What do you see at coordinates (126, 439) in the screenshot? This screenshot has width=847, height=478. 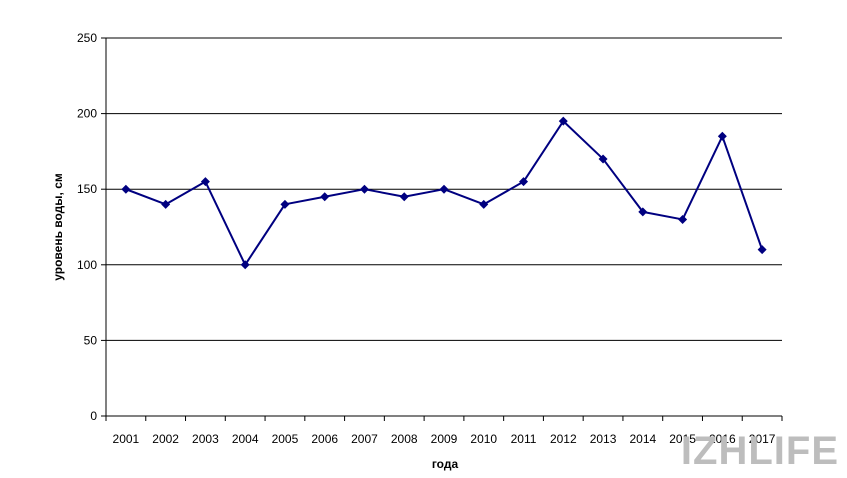 I see `x-tick-label: 2001` at bounding box center [126, 439].